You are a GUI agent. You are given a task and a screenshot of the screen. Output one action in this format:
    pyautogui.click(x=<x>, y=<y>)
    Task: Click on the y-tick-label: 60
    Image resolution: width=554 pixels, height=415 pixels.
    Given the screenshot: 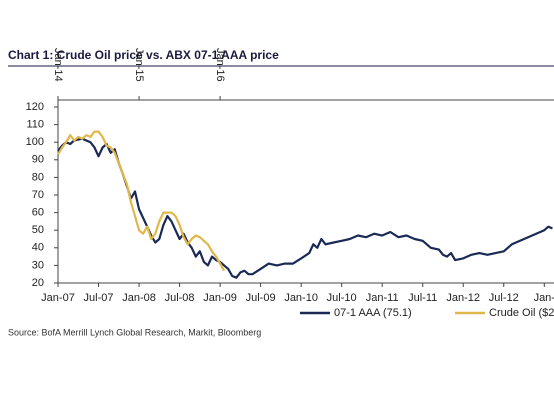 What is the action you would take?
    pyautogui.click(x=38, y=213)
    